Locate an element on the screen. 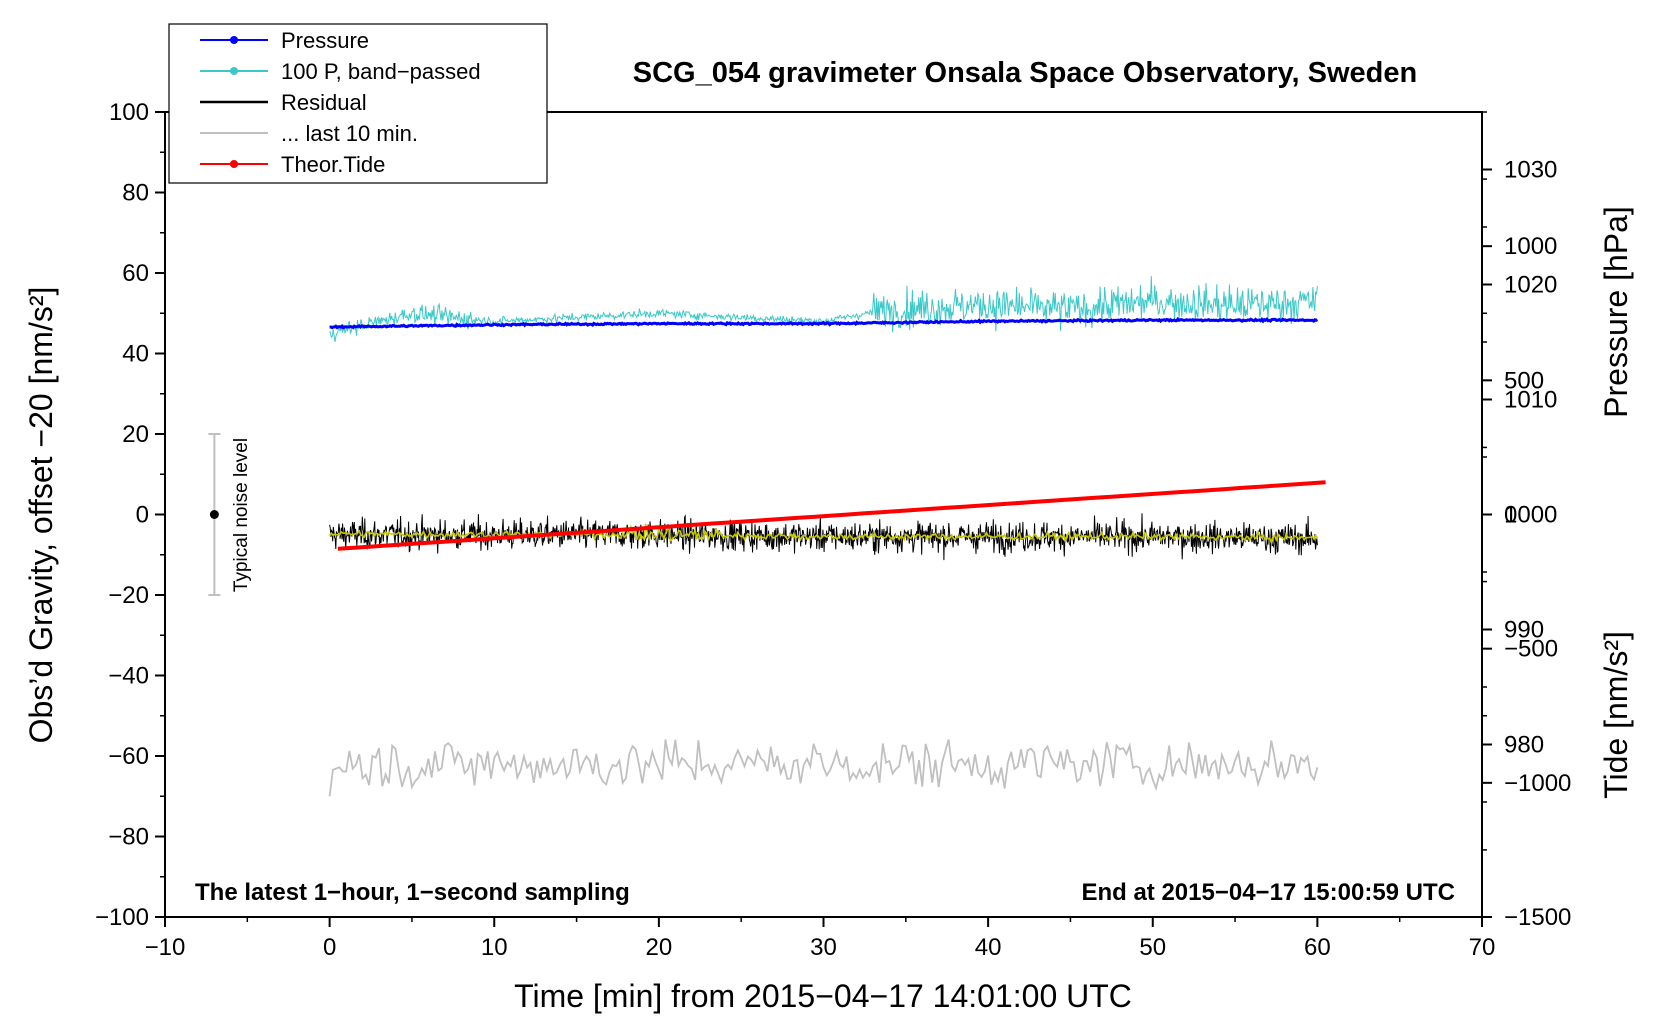 This screenshot has width=1660, height=1020. noise-label: Typical noise level is located at coordinates (241, 515).